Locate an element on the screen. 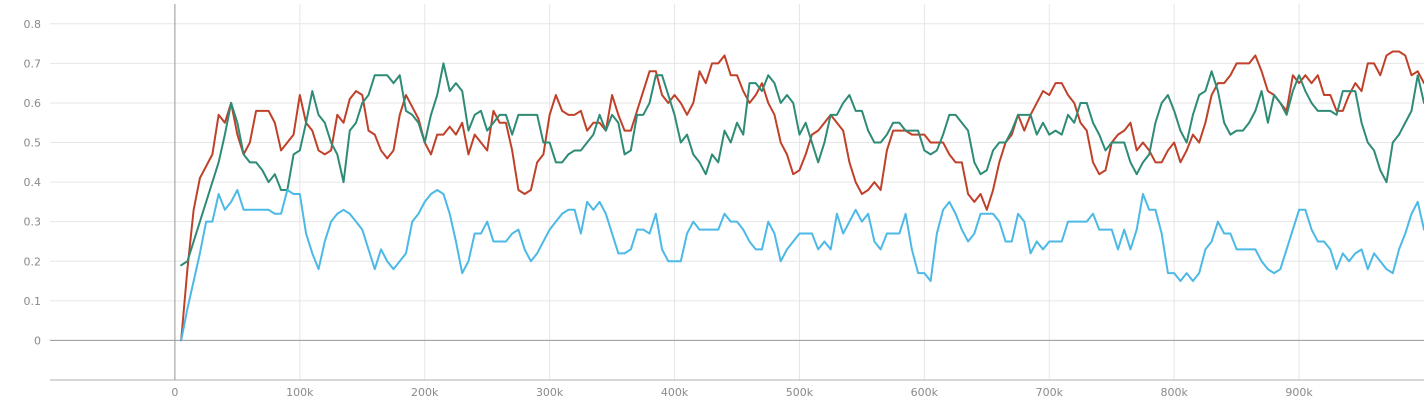  y-tick-label: 0 is located at coordinates (37, 340).